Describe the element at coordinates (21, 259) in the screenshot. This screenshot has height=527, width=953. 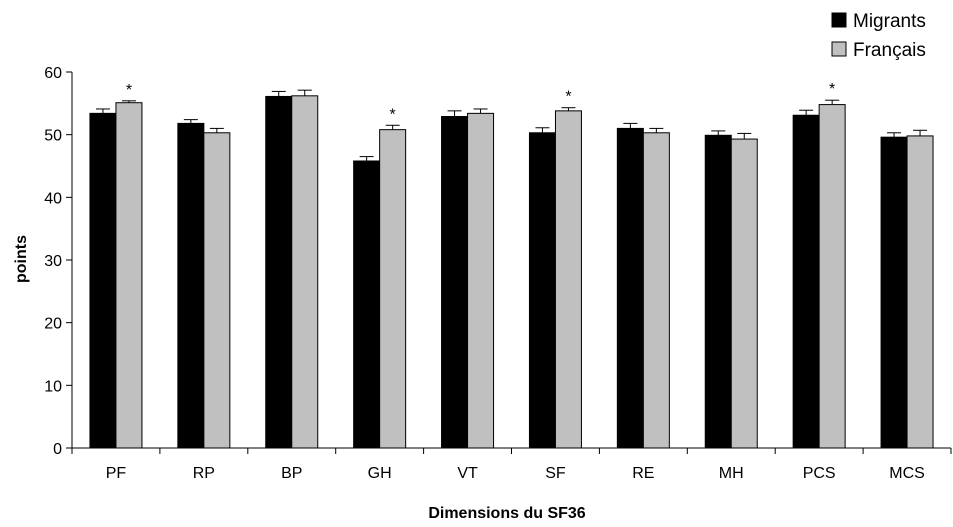
I see `y-axis-title: points` at that location.